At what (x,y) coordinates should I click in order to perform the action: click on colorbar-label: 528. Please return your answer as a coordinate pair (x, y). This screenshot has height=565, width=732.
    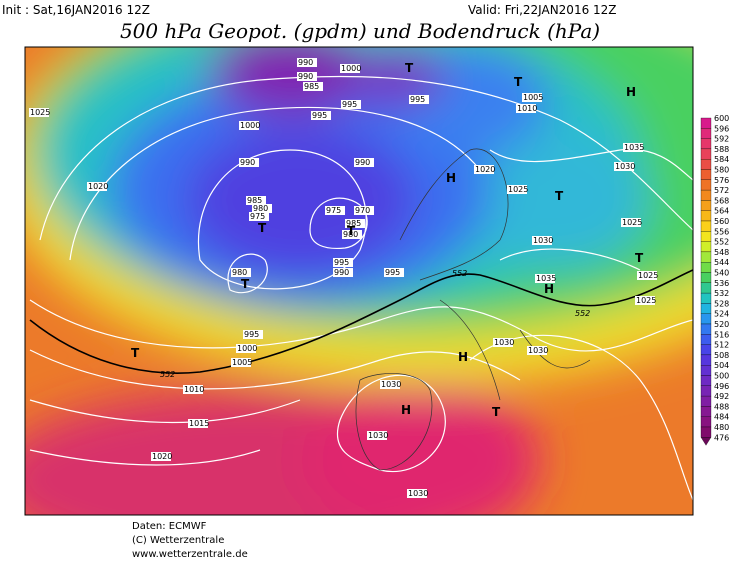
    Looking at the image, I should click on (721, 303).